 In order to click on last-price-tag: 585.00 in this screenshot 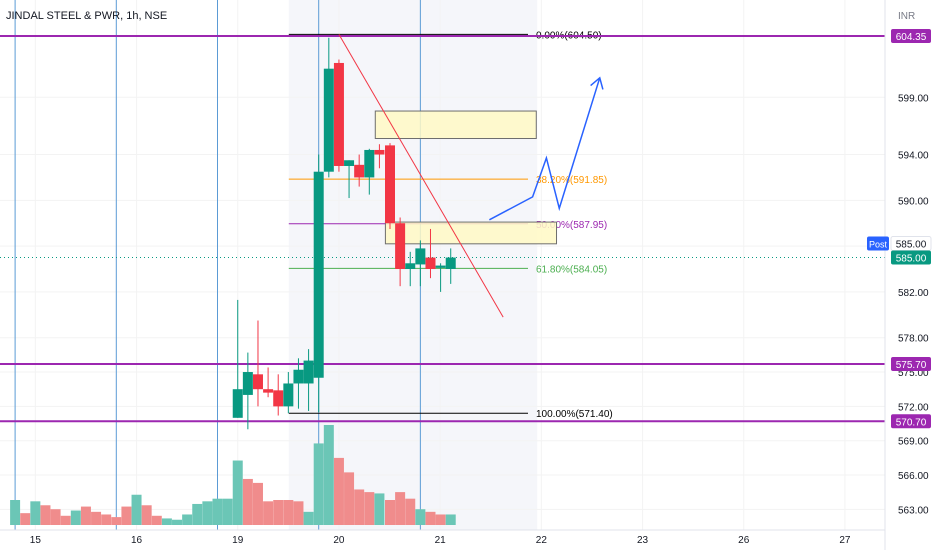, I will do `click(911, 259)`.